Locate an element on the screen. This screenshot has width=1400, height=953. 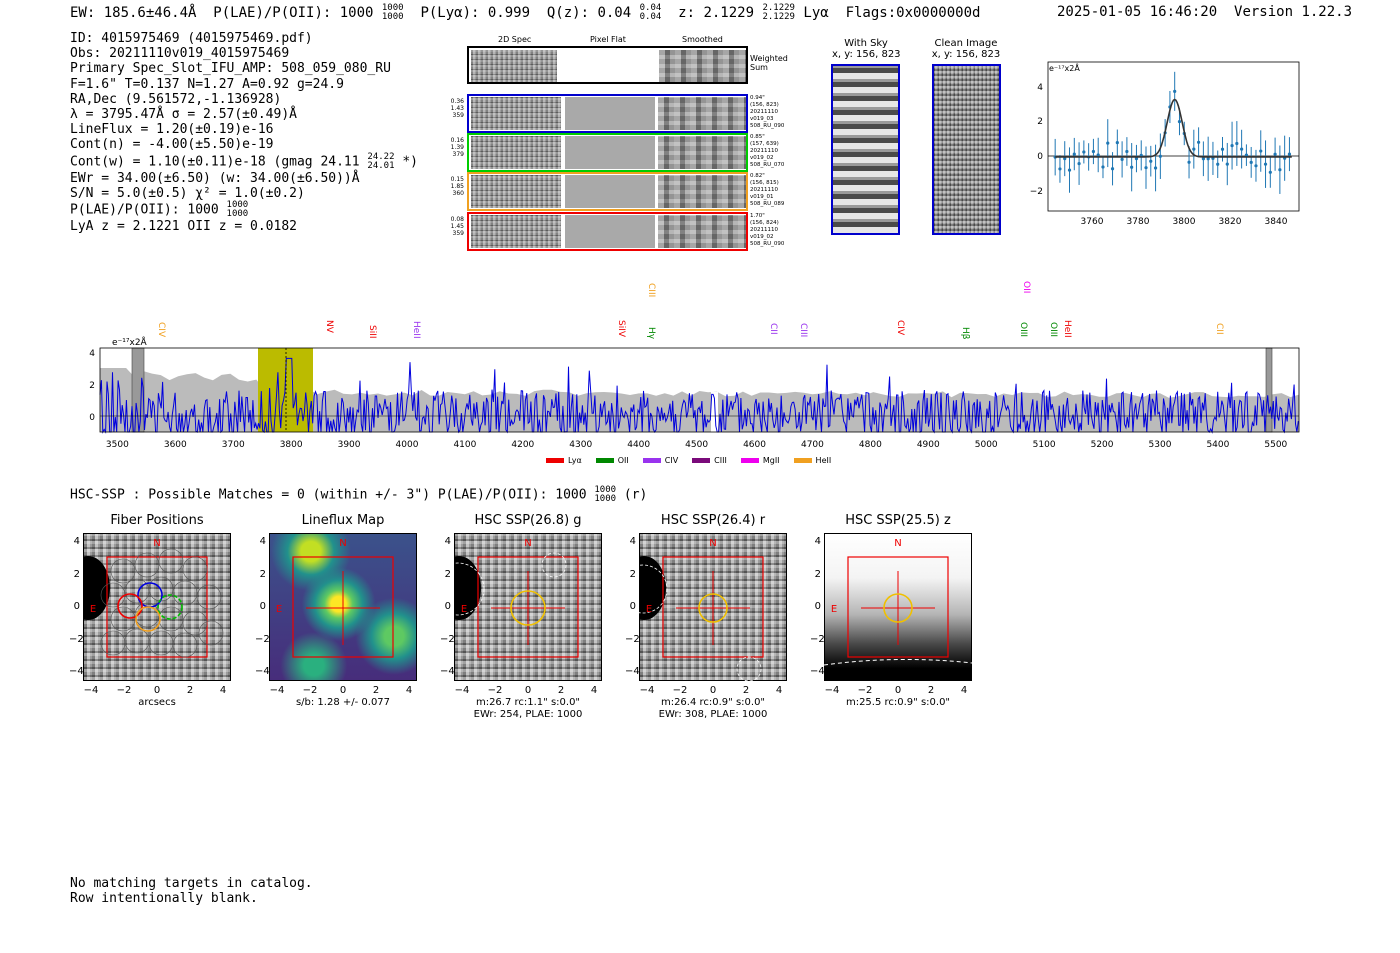
aperture-circle is located at coordinates (898, 608).